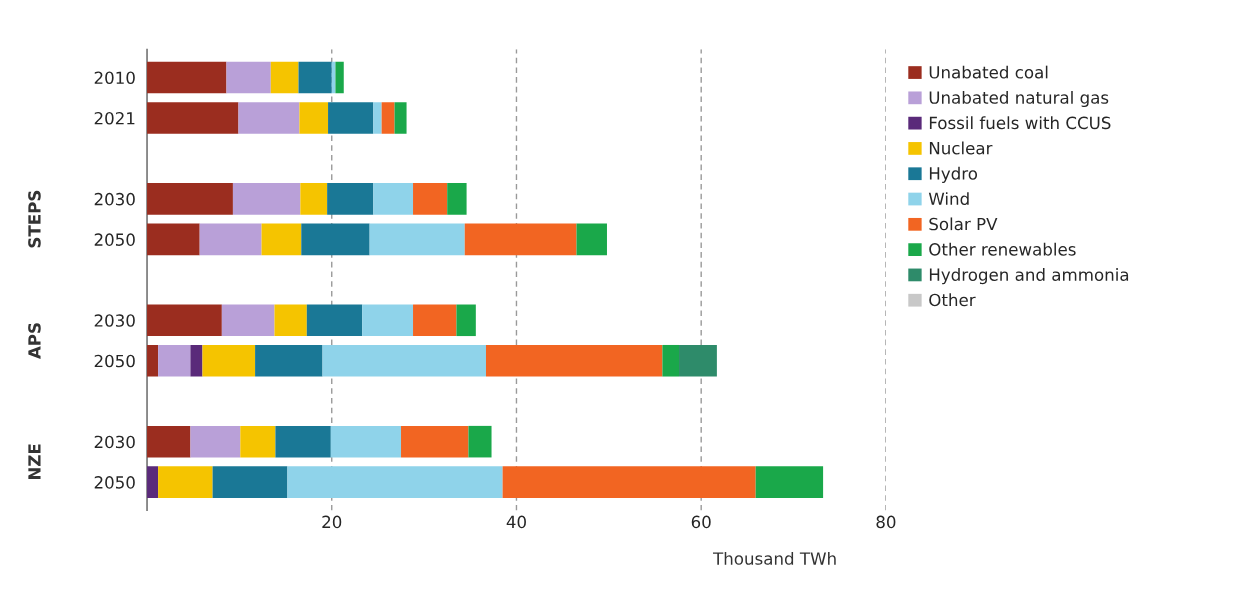 The width and height of the screenshot is (1246, 615). Describe the element at coordinates (701, 522) in the screenshot. I see `x-tick-label: 60` at that location.